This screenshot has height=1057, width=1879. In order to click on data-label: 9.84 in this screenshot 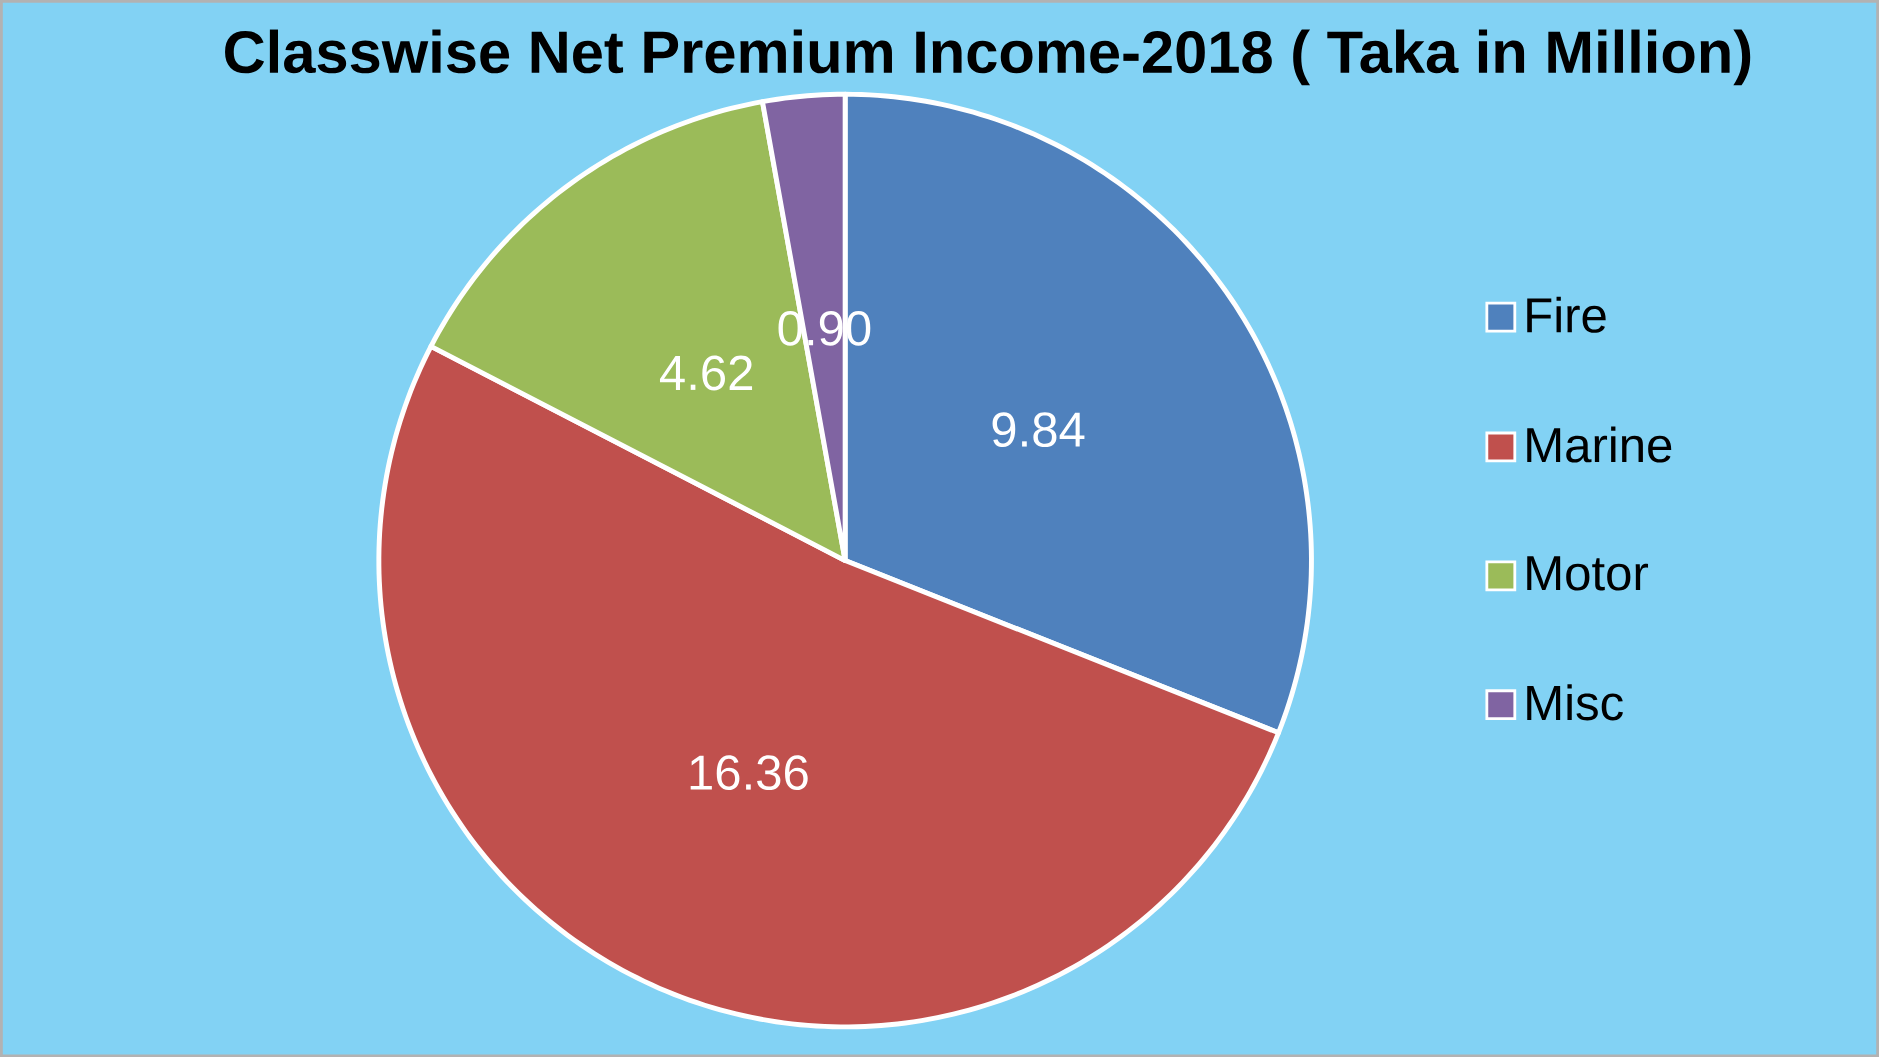, I will do `click(1038, 429)`.